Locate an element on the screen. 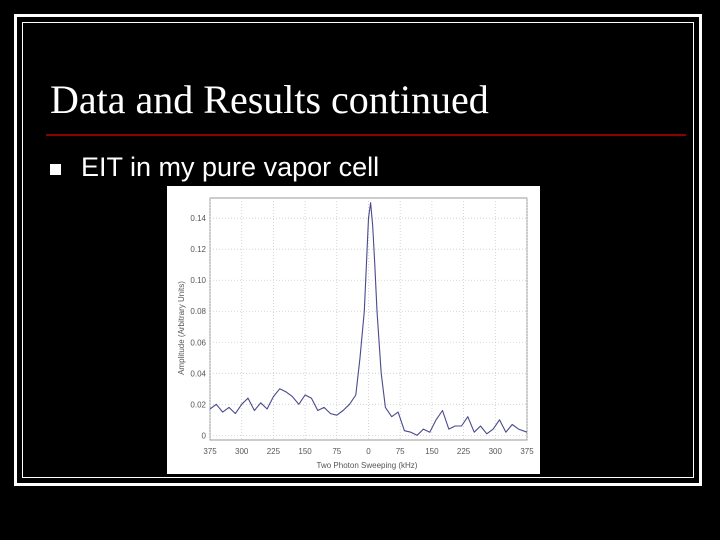 This screenshot has height=540, width=720. bullet-text: EIT in my pure vapor cell is located at coordinates (230, 167).